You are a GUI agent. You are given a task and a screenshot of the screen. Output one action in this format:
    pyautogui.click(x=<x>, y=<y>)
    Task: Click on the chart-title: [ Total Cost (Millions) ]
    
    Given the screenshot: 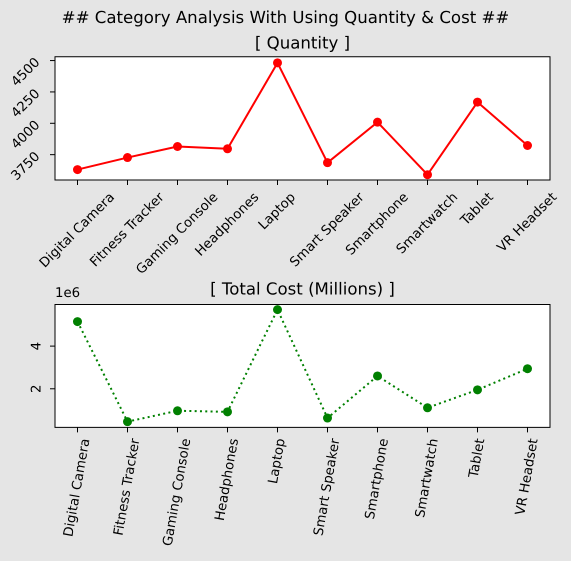 What is the action you would take?
    pyautogui.click(x=302, y=288)
    